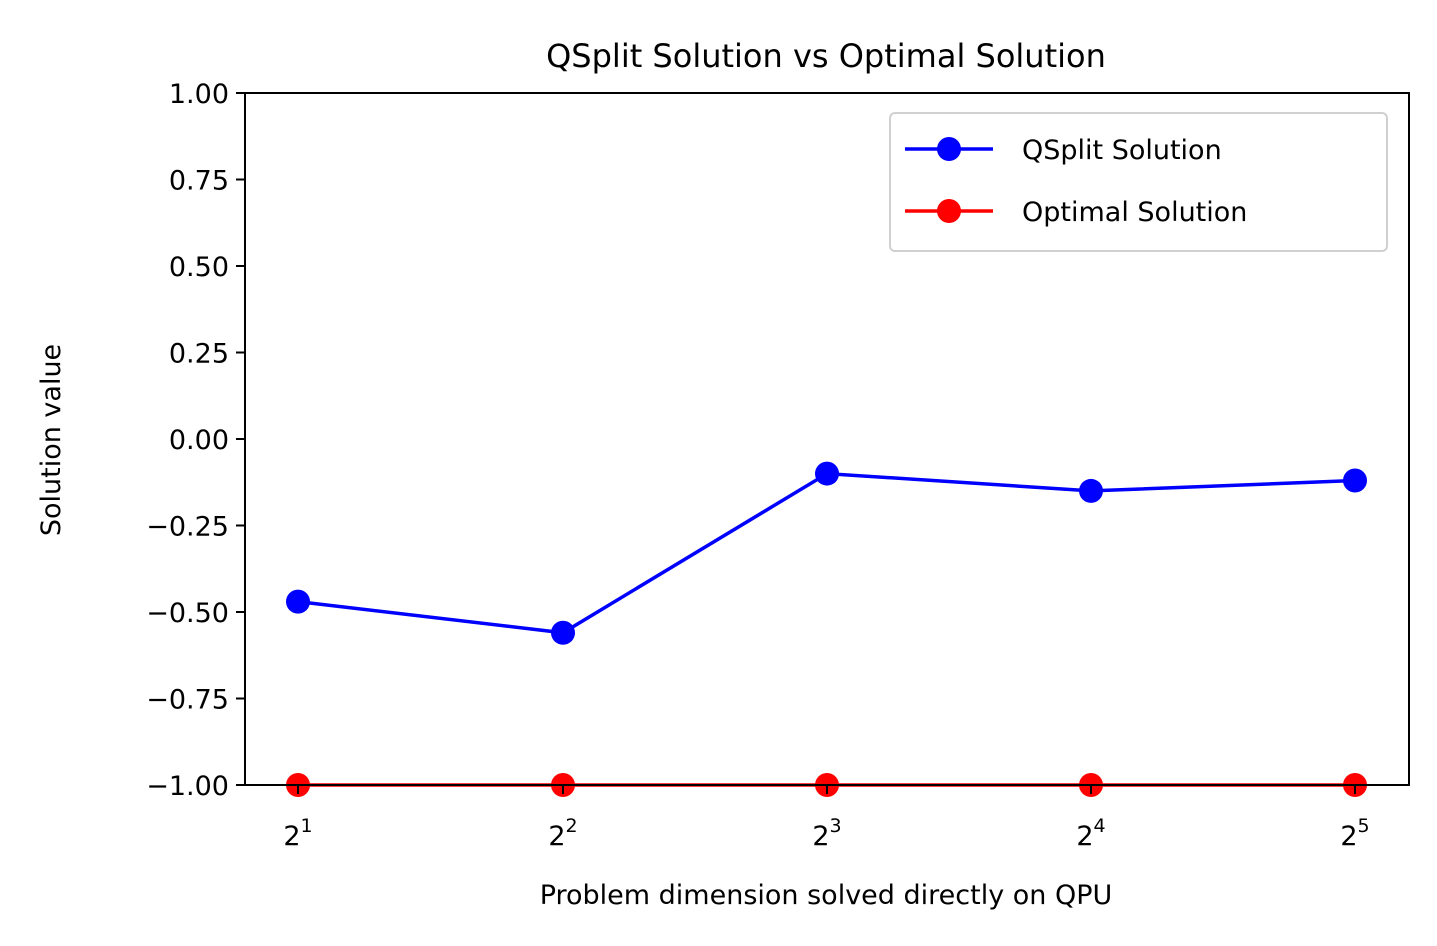 The height and width of the screenshot is (946, 1437). What do you see at coordinates (1090, 833) in the screenshot?
I see `x-tick-label: 24` at bounding box center [1090, 833].